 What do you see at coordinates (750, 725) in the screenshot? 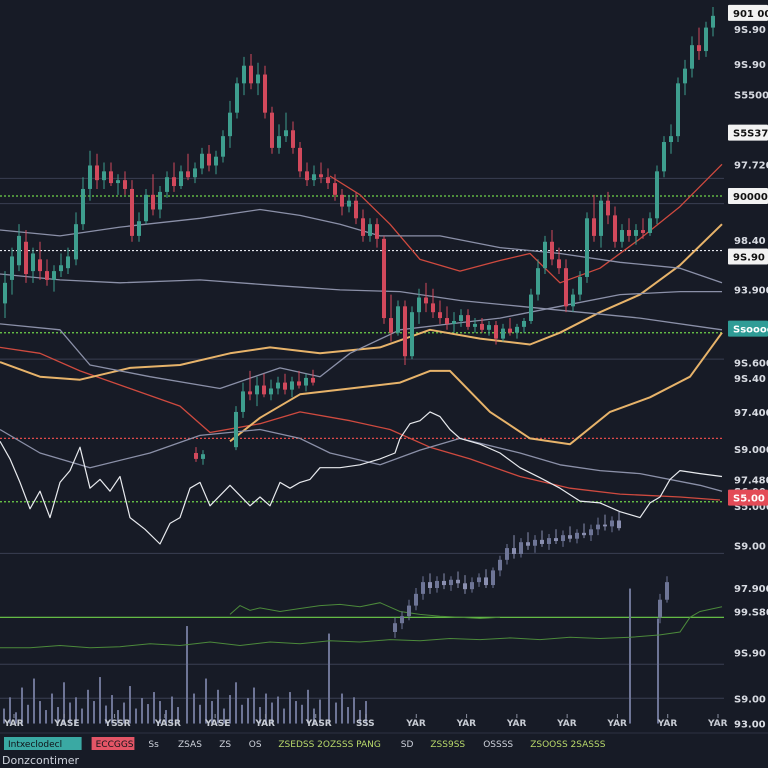
I see `price-tick-label: 93.00` at bounding box center [750, 725].